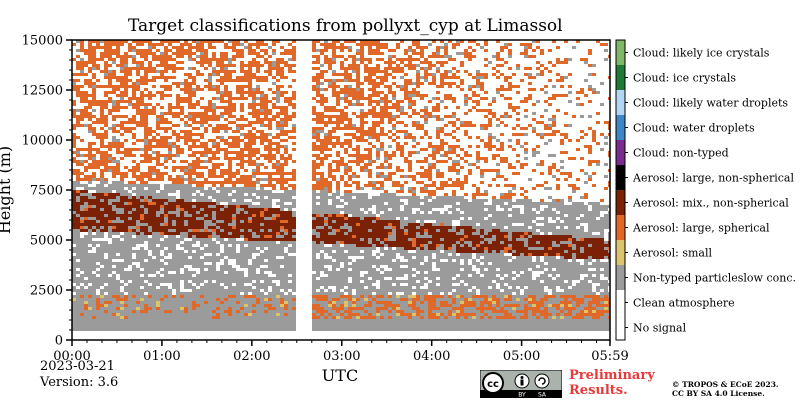  What do you see at coordinates (46, 291) in the screenshot?
I see `y-tick-label-1: 2500` at bounding box center [46, 291].